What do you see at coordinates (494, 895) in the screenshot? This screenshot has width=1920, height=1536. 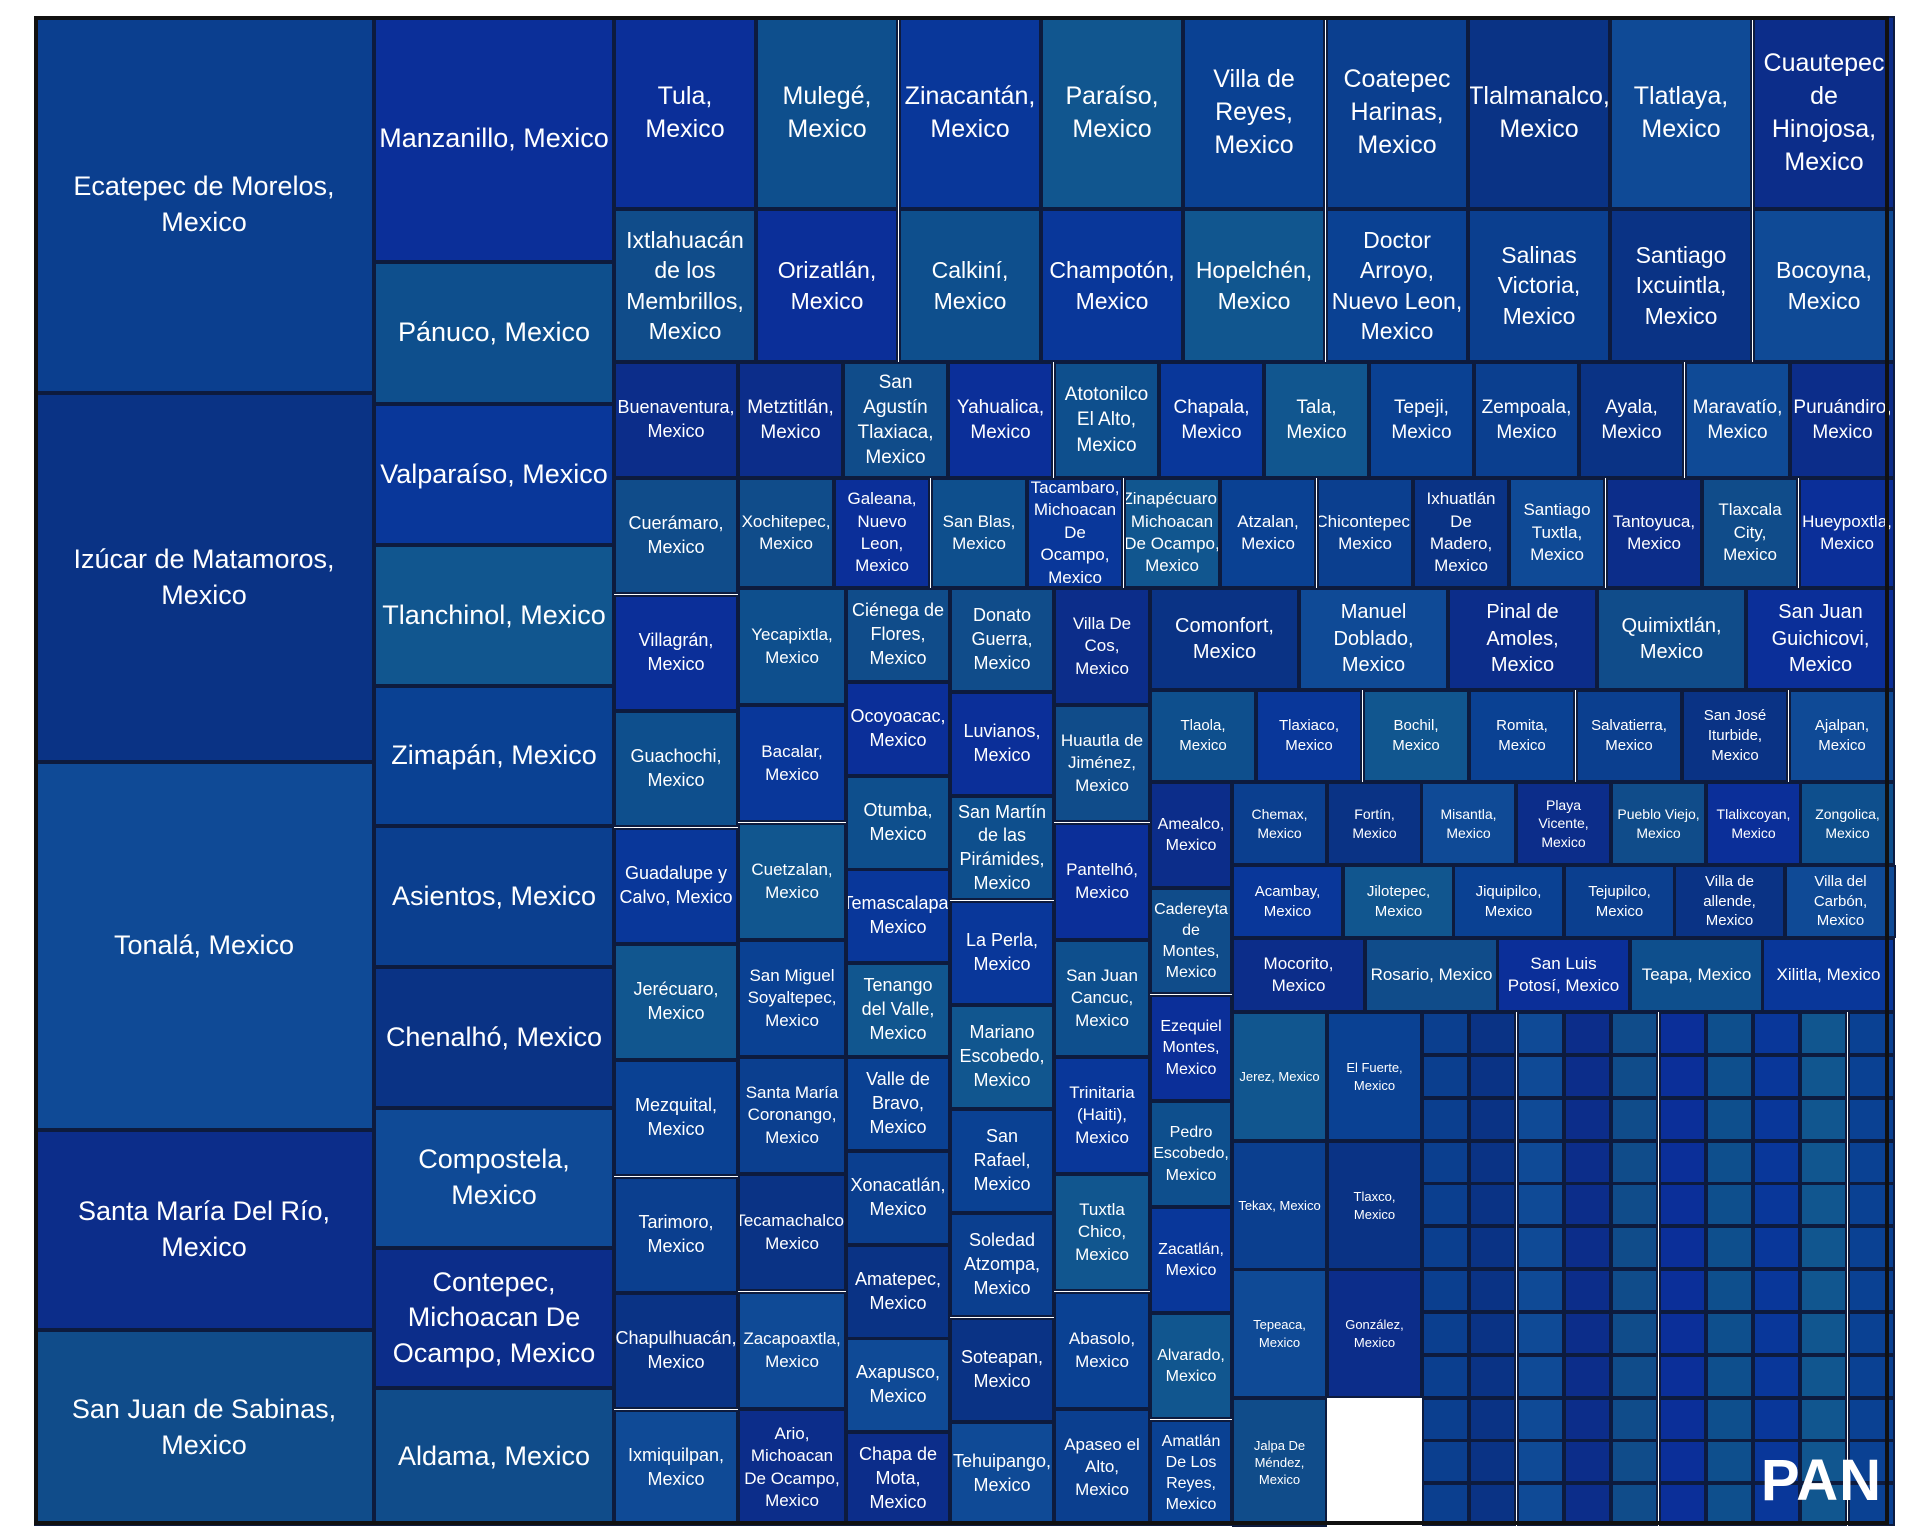 I see `treemap-cell-label: Asientos, Mexico` at bounding box center [494, 895].